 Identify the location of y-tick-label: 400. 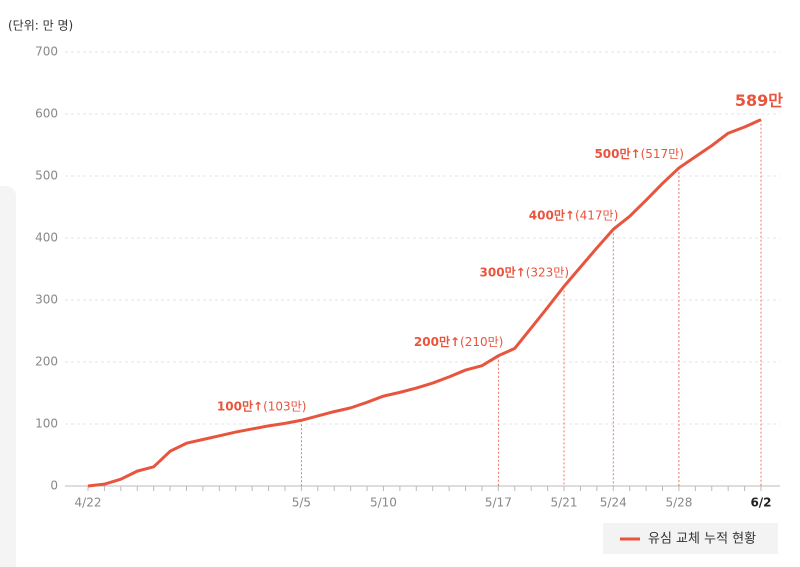
(46, 238).